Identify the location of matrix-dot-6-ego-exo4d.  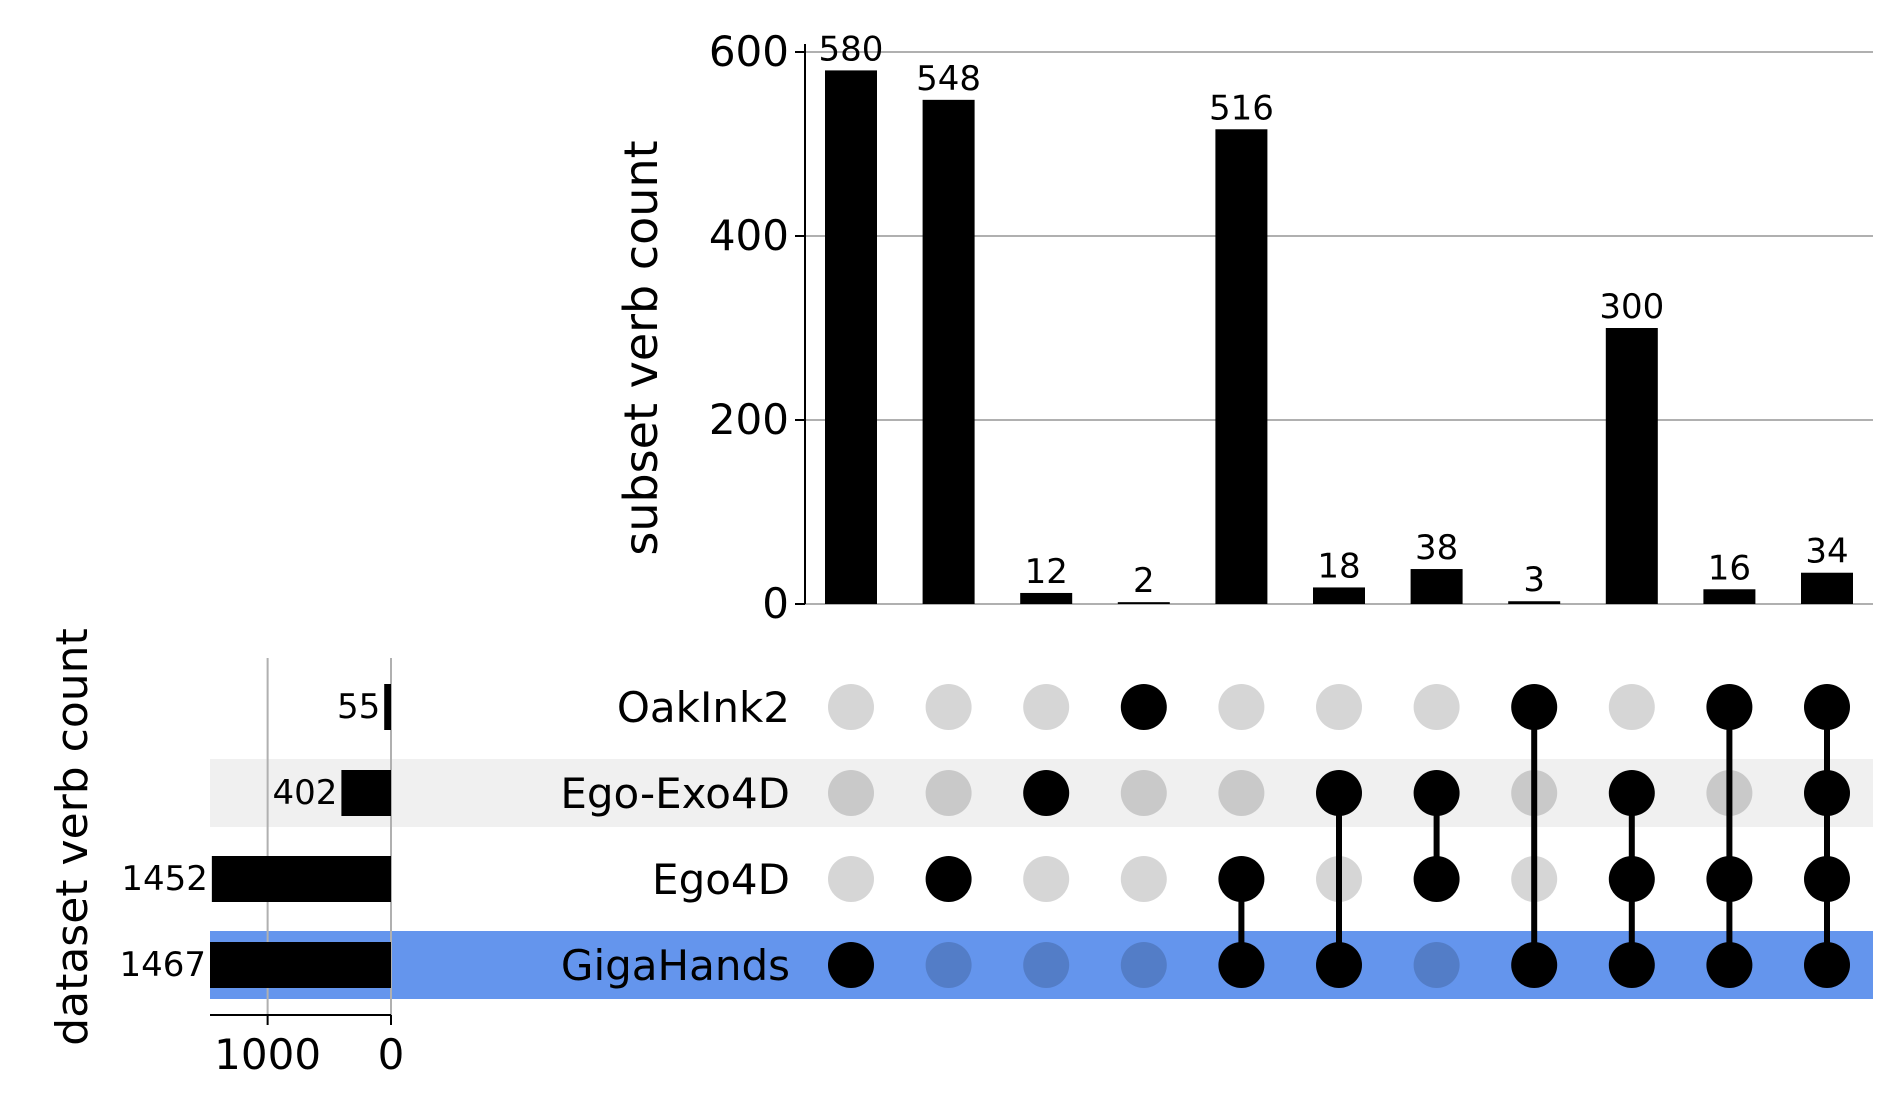
(1436, 793).